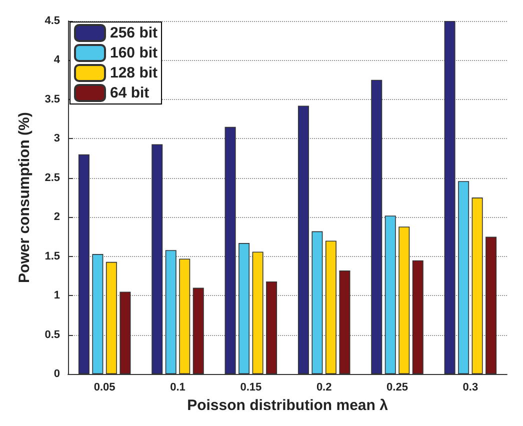 The width and height of the screenshot is (523, 426). What do you see at coordinates (52, 256) in the screenshot?
I see `y-tick-label: 1.5` at bounding box center [52, 256].